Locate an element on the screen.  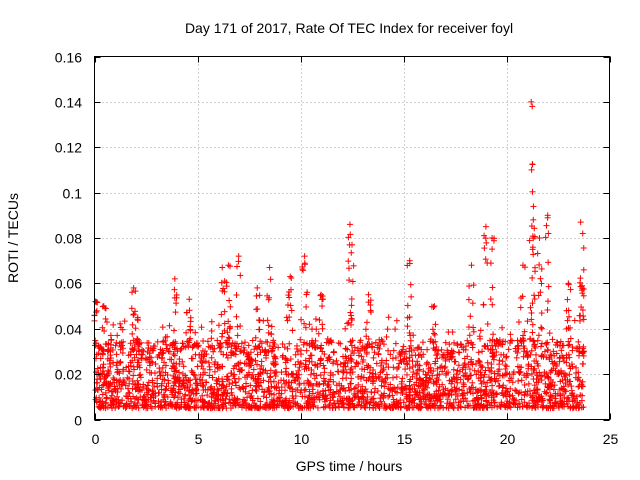
y-tick-label: 0.12 is located at coordinates (68, 148).